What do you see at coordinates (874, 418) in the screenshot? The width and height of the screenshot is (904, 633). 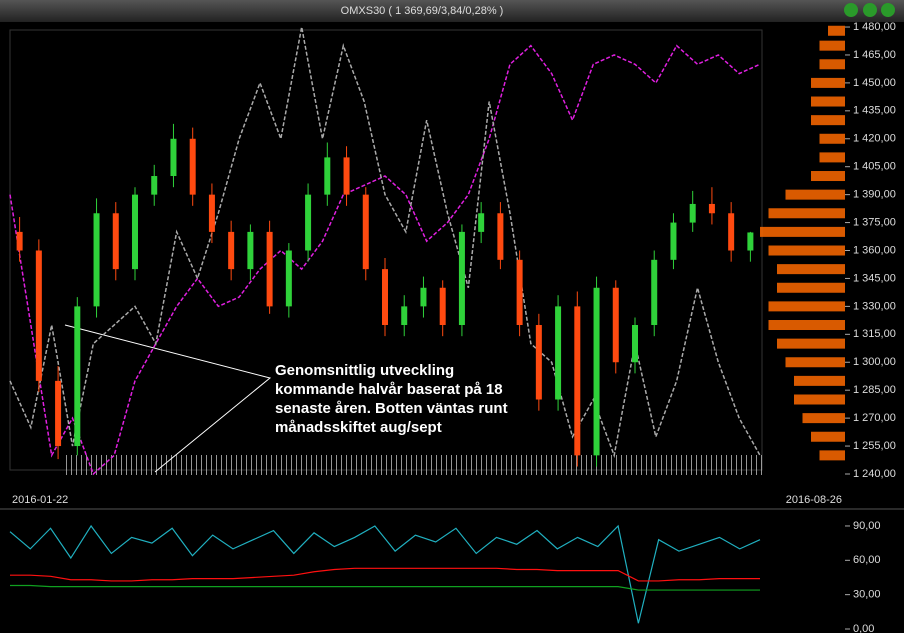 I see `y-tick-label: 1 270,00` at bounding box center [874, 418].